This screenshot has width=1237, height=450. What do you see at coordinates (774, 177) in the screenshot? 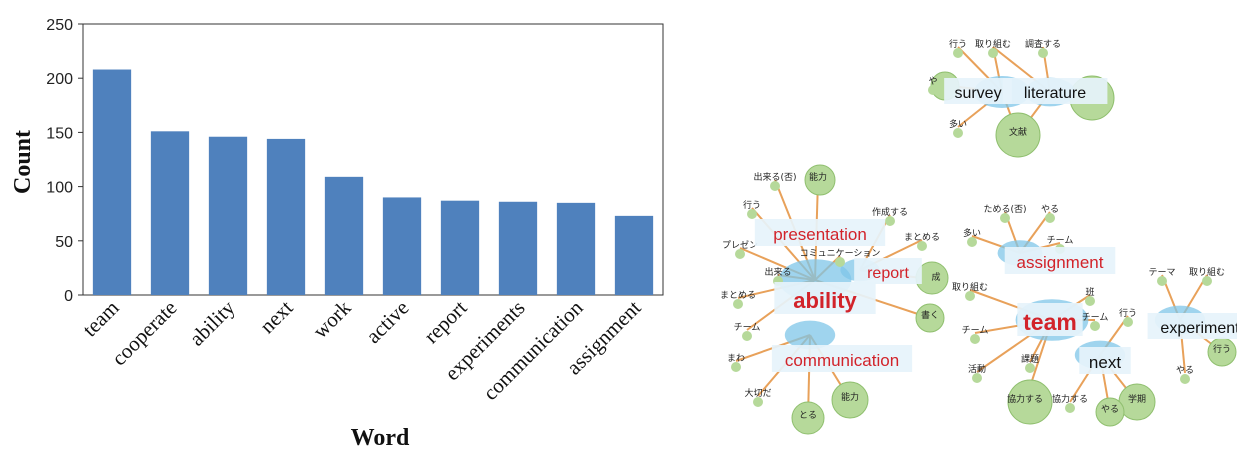
I see `word-label: 出来る(否)` at bounding box center [774, 177].